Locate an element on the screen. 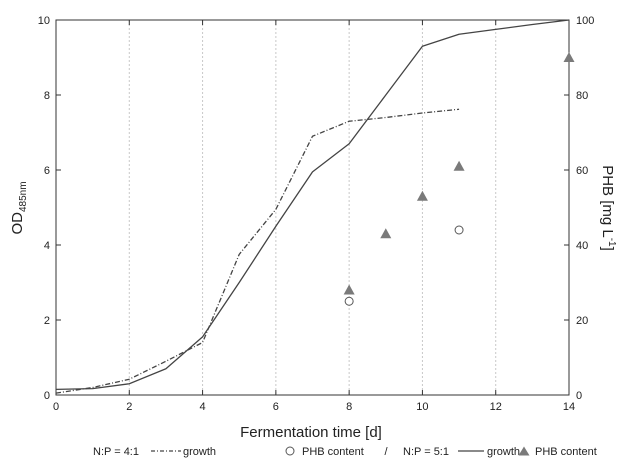 This screenshot has width=623, height=465. legend-phb-4to1-label: PHB content is located at coordinates (333, 452).